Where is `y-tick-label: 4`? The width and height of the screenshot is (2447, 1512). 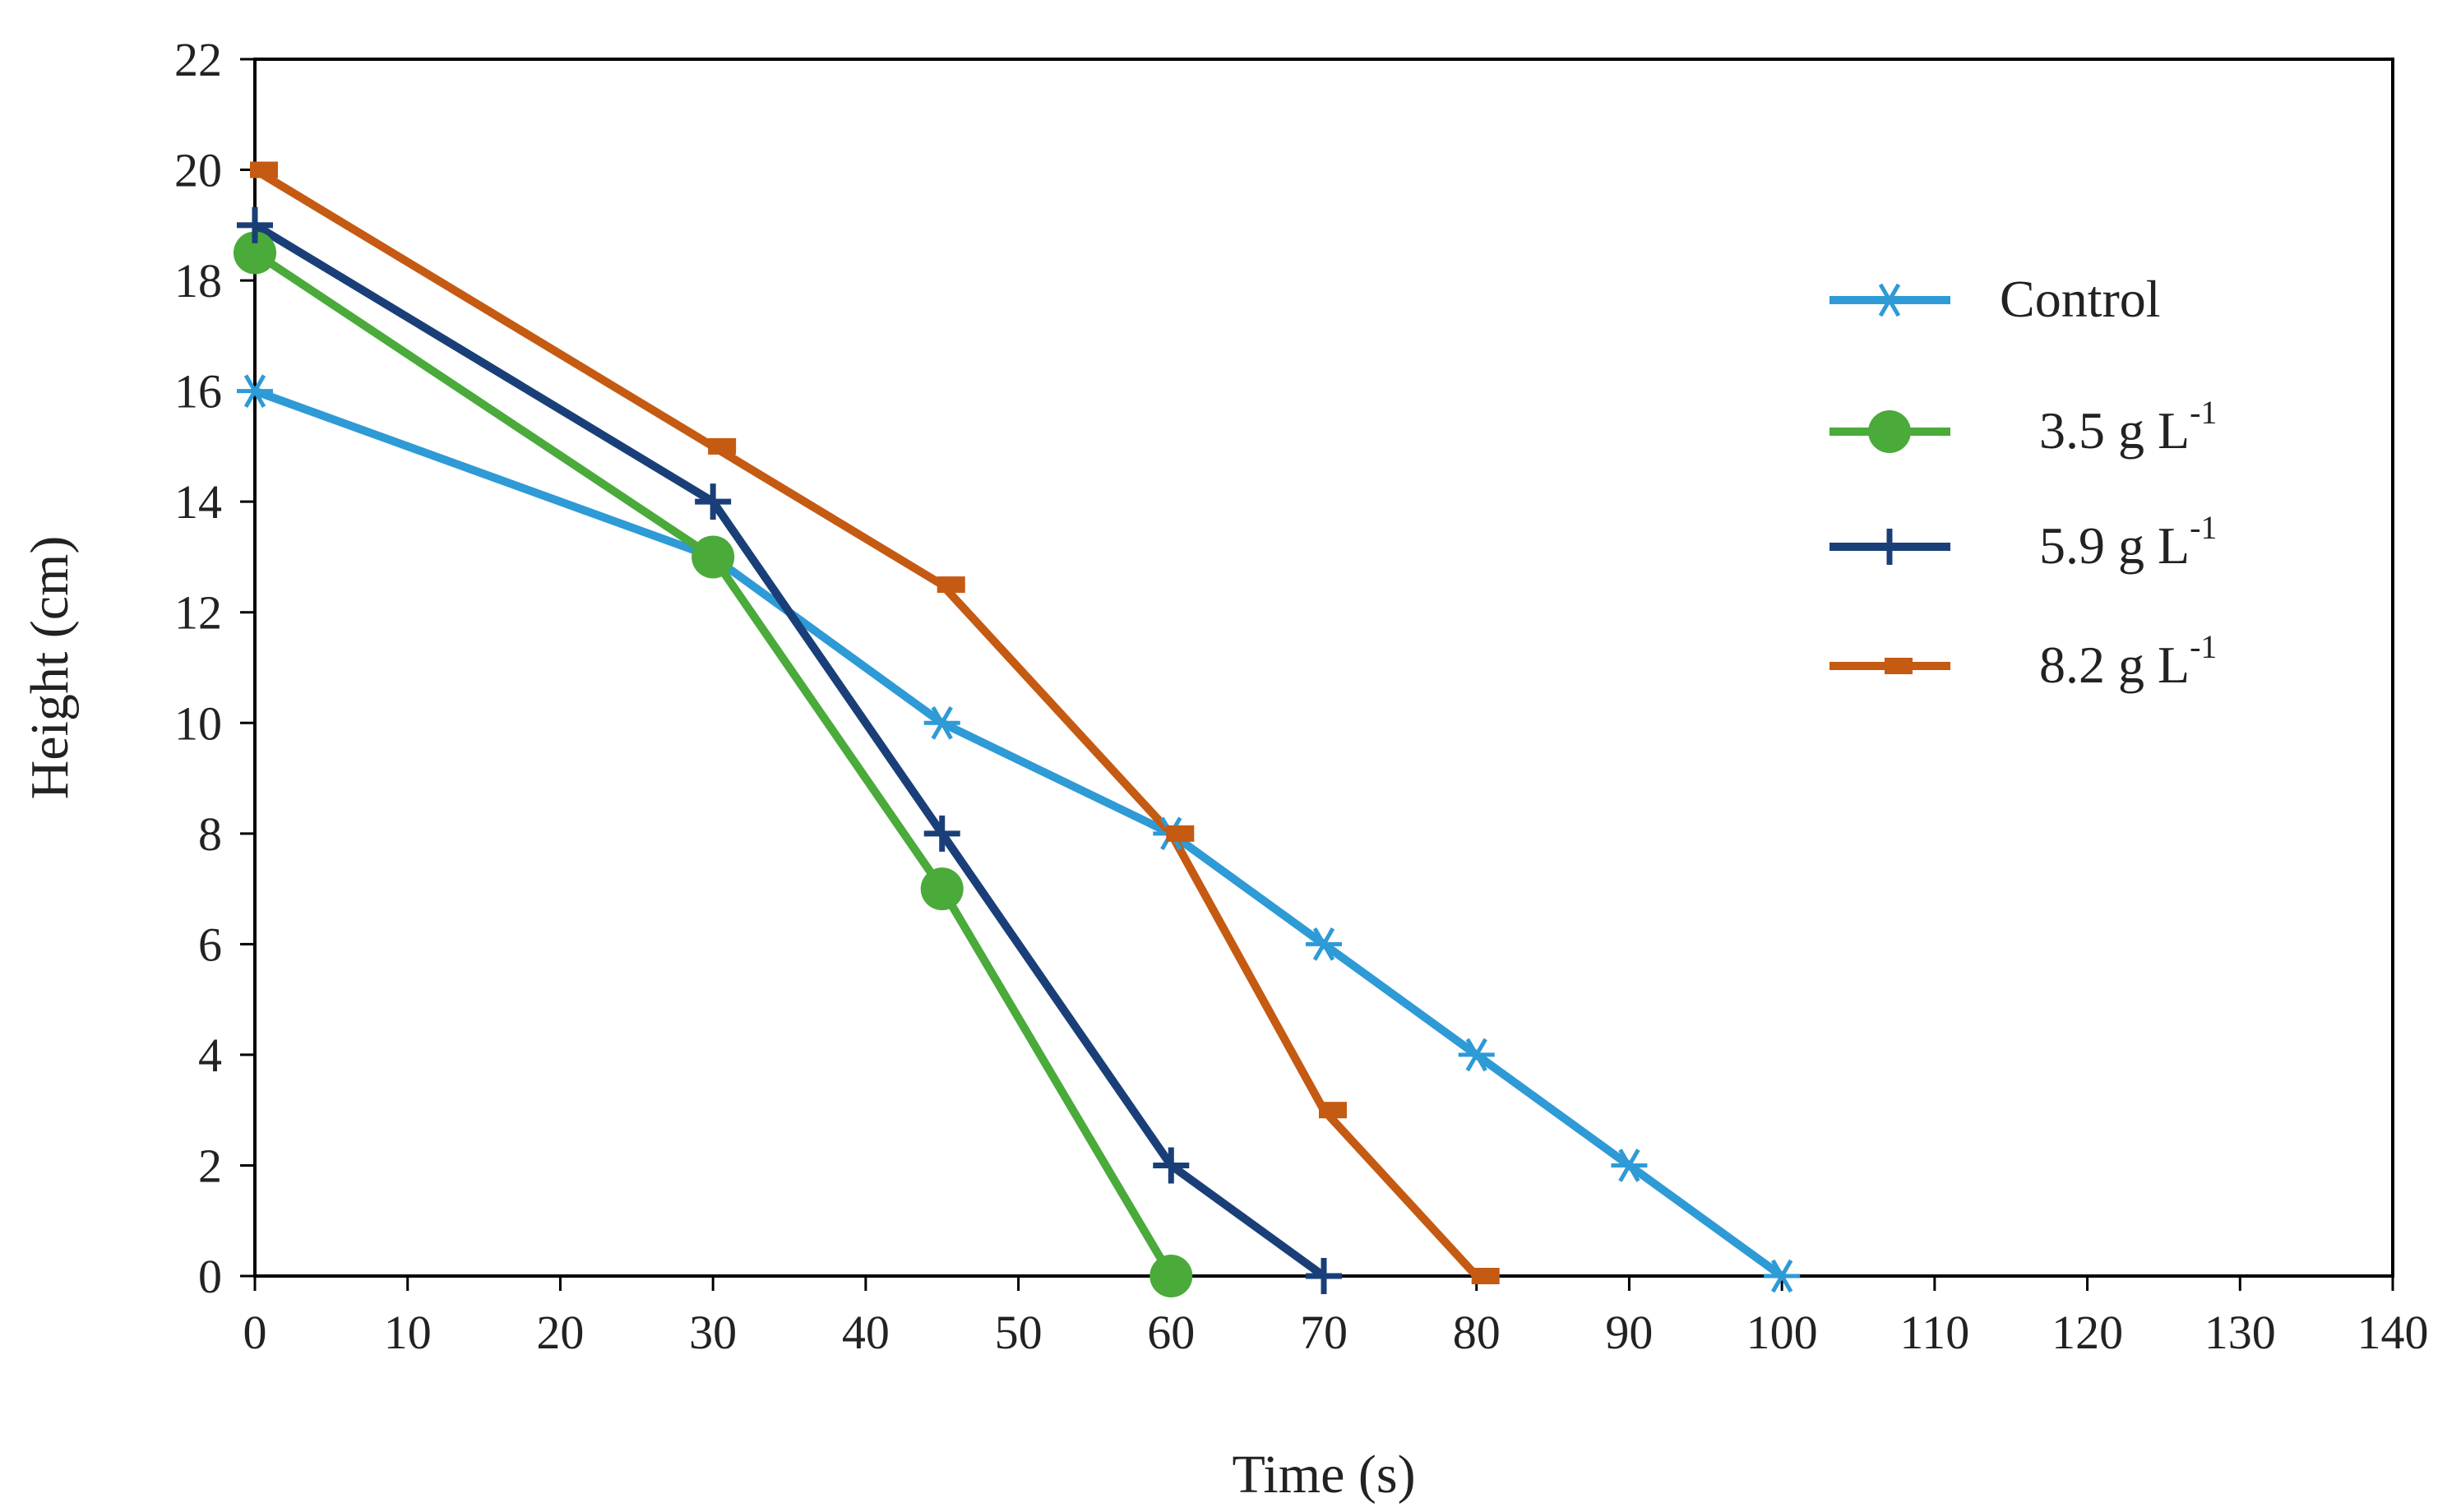
y-tick-label: 4 is located at coordinates (210, 1055).